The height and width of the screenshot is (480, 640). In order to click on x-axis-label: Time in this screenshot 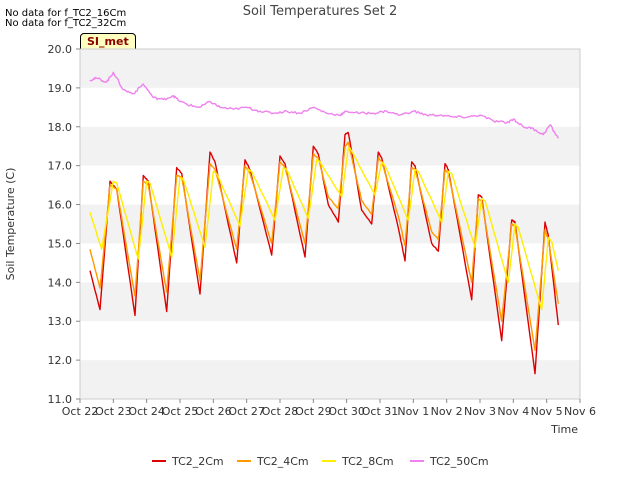, I will do `click(564, 429)`.